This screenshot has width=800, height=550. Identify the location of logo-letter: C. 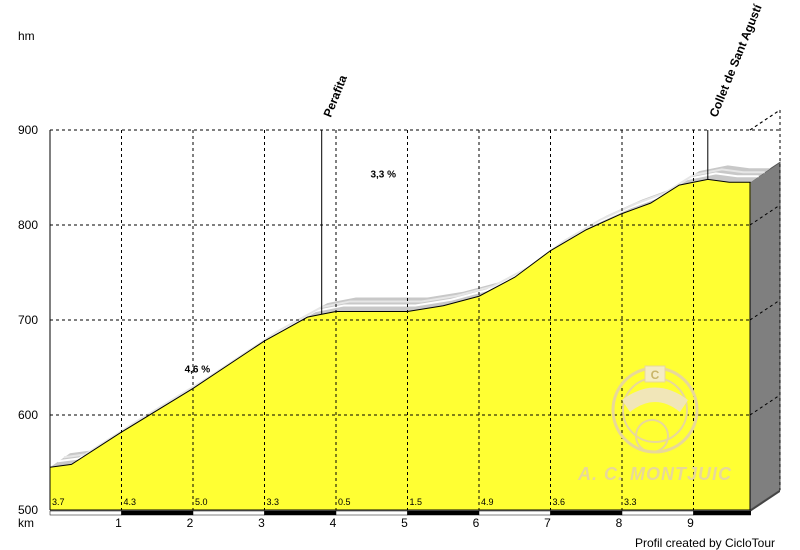
(655, 375).